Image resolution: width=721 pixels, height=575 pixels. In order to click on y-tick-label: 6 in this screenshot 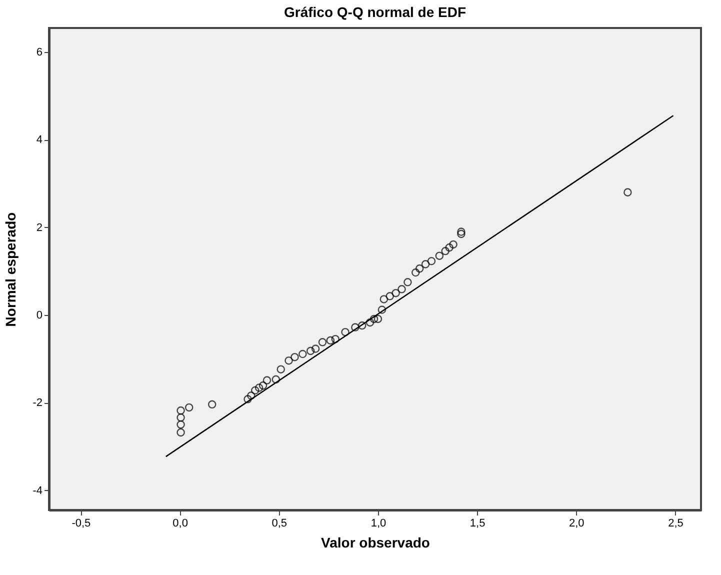, I will do `click(39, 52)`.